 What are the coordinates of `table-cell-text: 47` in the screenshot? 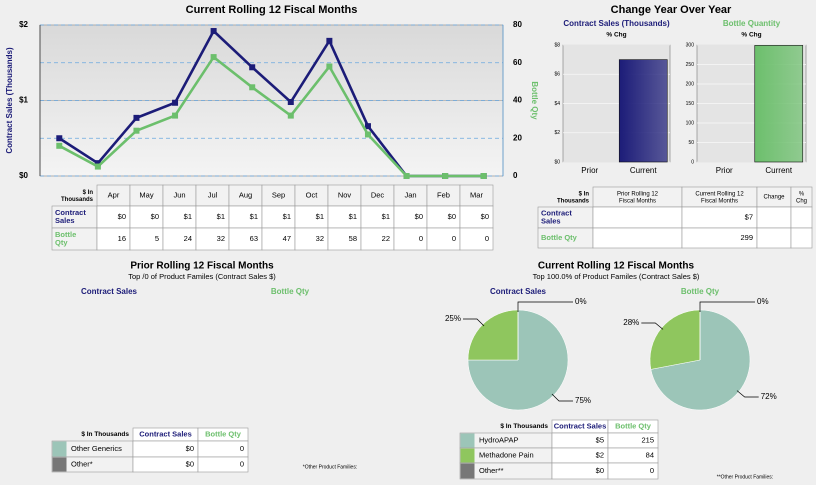 It's located at (287, 238).